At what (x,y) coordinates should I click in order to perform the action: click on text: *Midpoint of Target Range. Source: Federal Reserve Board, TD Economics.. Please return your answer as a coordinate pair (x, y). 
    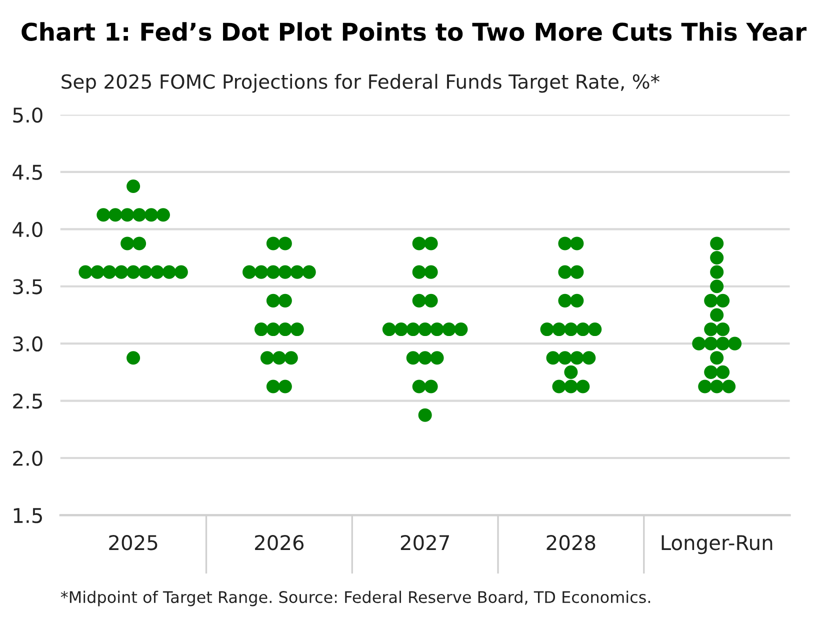
    Looking at the image, I should click on (355, 598).